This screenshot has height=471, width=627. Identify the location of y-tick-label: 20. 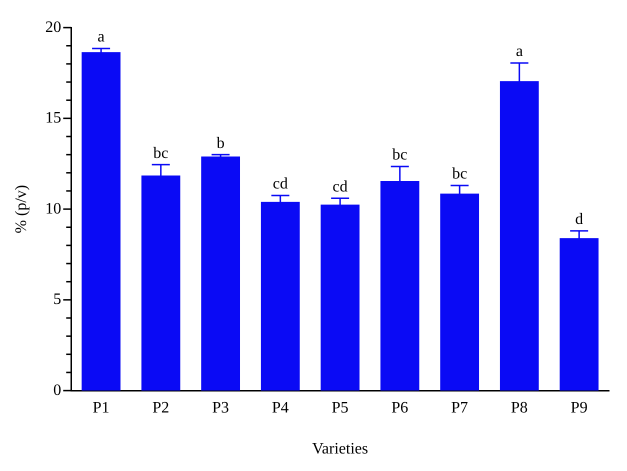
(53, 27).